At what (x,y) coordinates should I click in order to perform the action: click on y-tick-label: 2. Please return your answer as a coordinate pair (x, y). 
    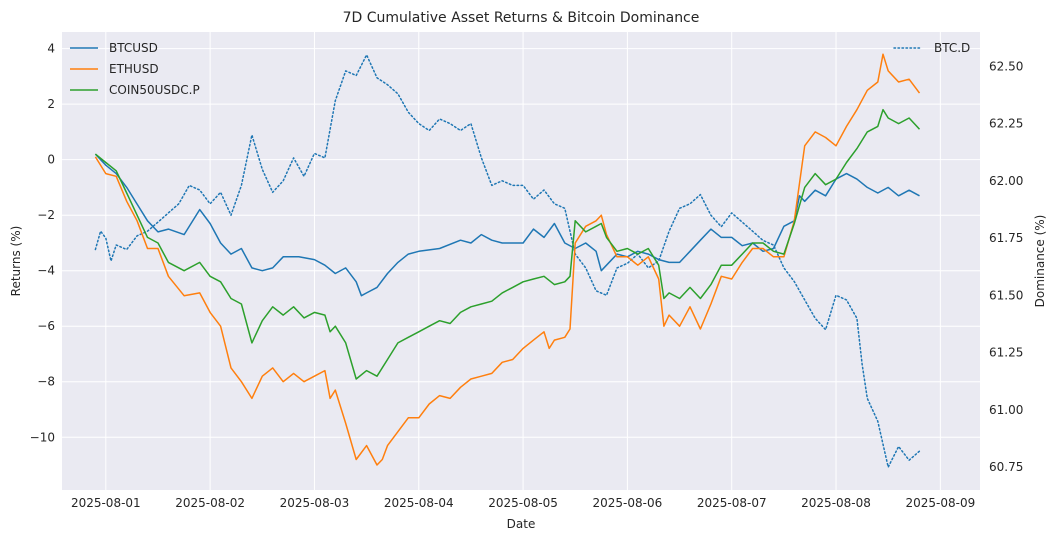
    Looking at the image, I should click on (51, 104).